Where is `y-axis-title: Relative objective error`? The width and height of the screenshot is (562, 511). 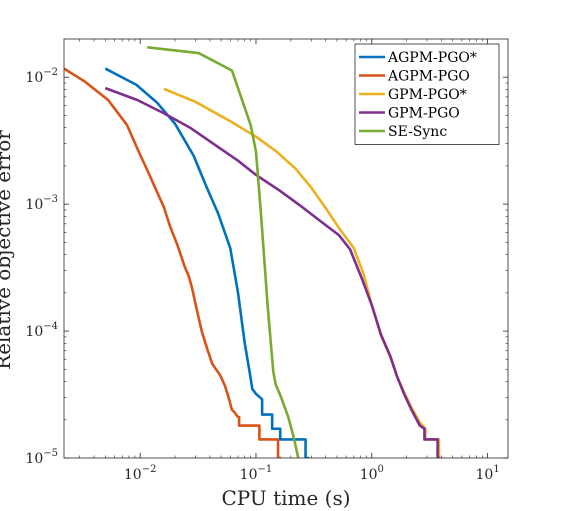
y-axis-title: Relative objective error is located at coordinates (7, 250).